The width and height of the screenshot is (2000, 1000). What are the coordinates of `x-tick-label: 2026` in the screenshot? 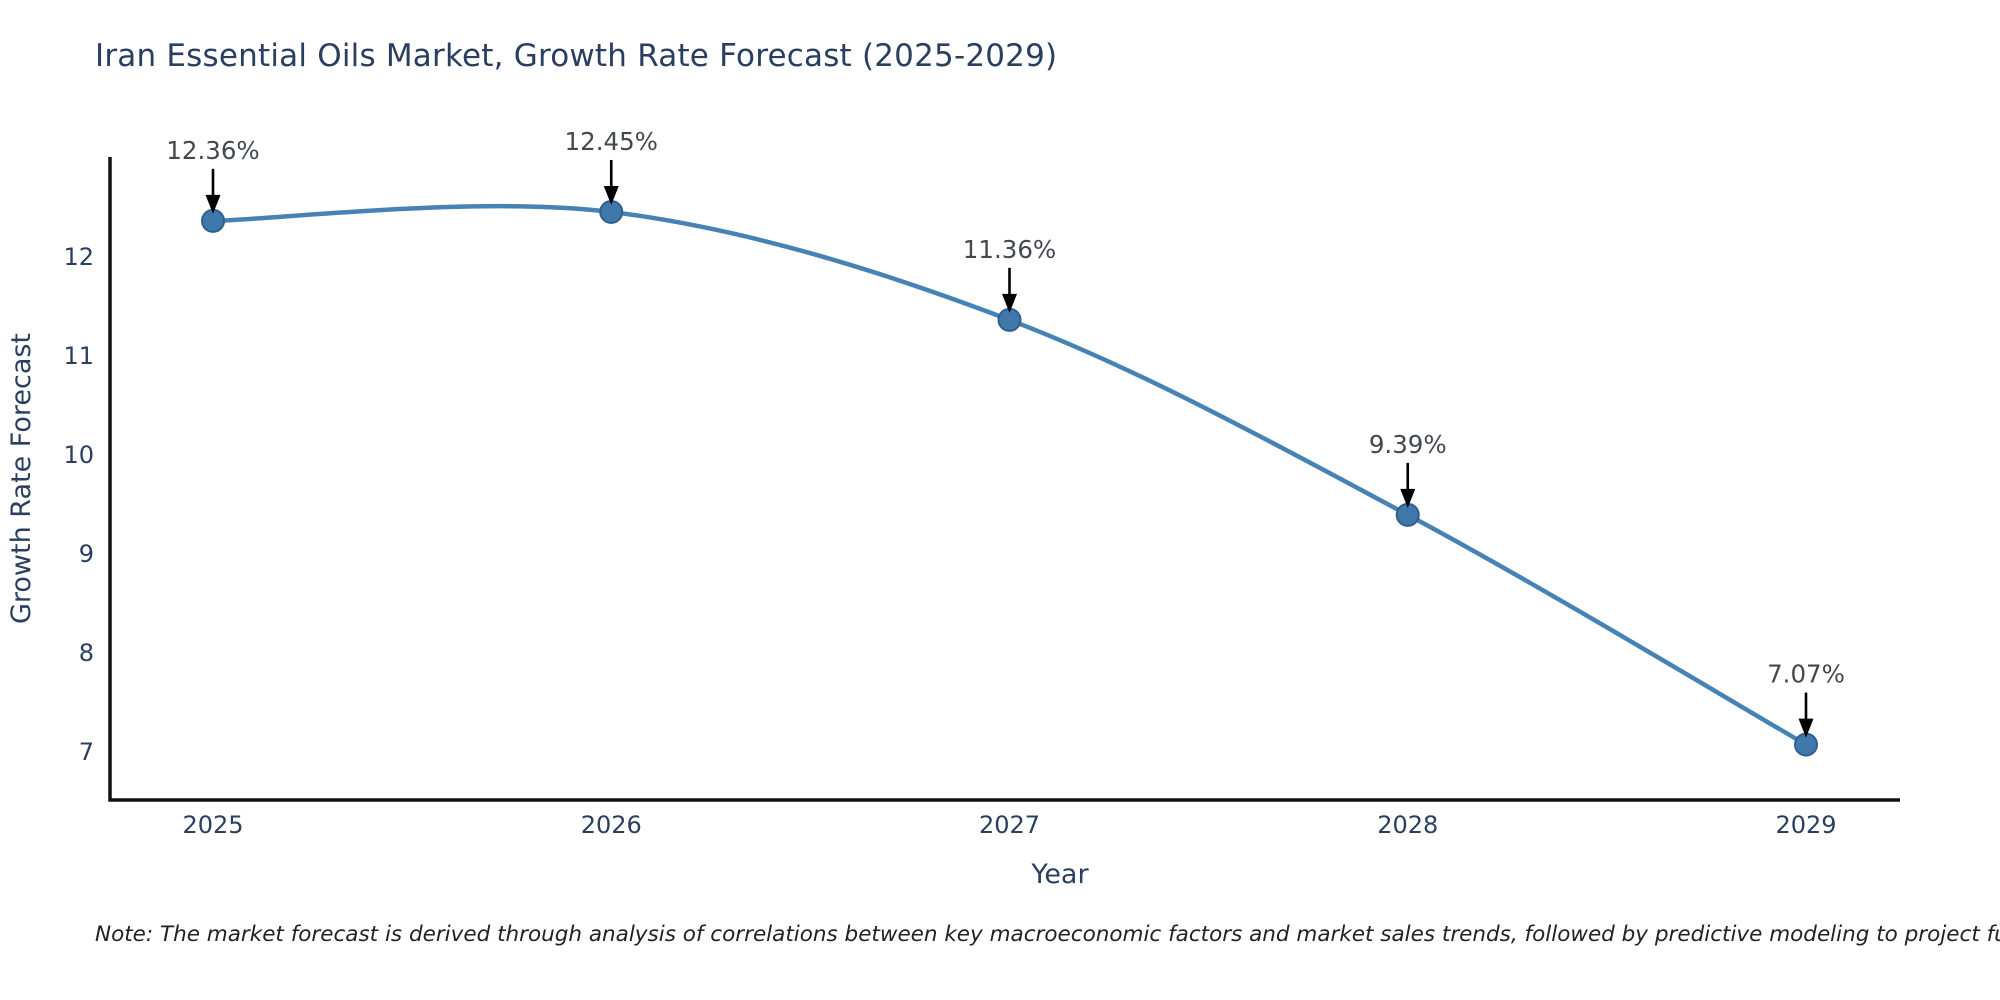 It's located at (611, 825).